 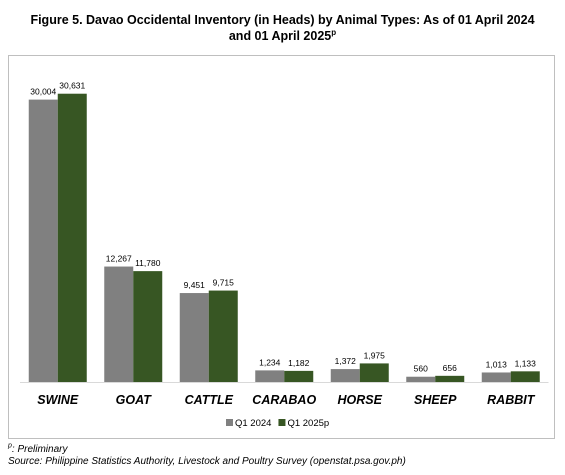 What do you see at coordinates (134, 400) in the screenshot?
I see `category-label-goat: GOAT` at bounding box center [134, 400].